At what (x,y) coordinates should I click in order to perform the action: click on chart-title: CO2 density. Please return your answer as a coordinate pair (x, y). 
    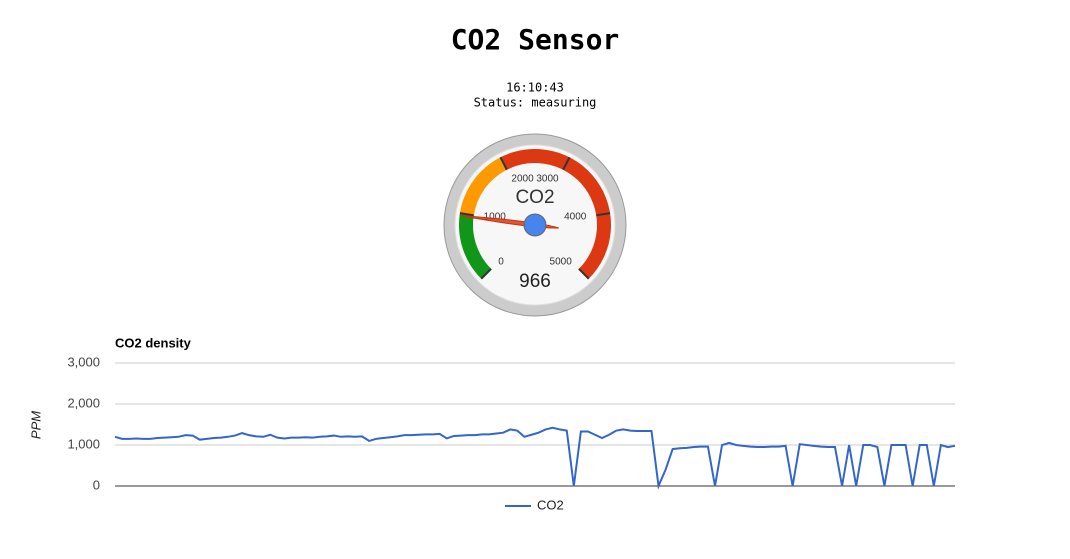
    Looking at the image, I should click on (153, 342).